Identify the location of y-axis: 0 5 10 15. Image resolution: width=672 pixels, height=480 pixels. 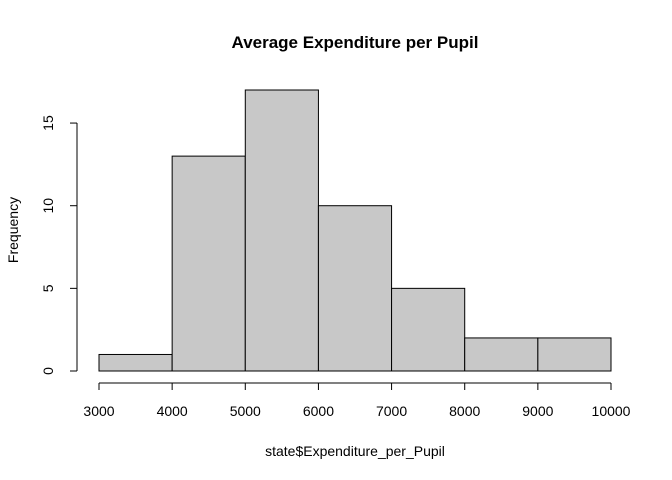
(59, 245).